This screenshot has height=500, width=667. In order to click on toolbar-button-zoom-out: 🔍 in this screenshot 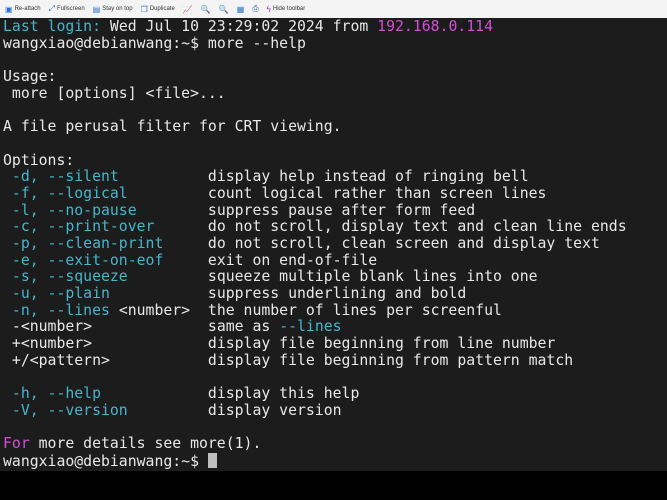, I will do `click(224, 9)`.